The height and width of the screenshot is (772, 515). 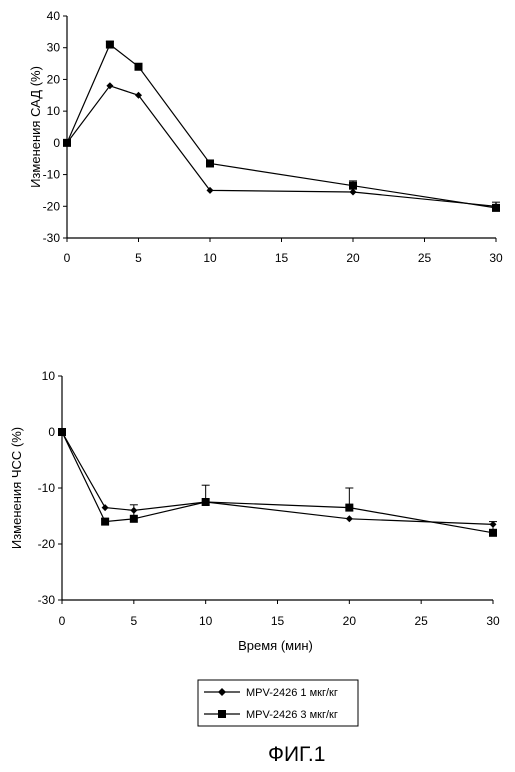 What do you see at coordinates (16, 488) in the screenshot?
I see `y-axis-title: Изменения ЧСС (%)` at bounding box center [16, 488].